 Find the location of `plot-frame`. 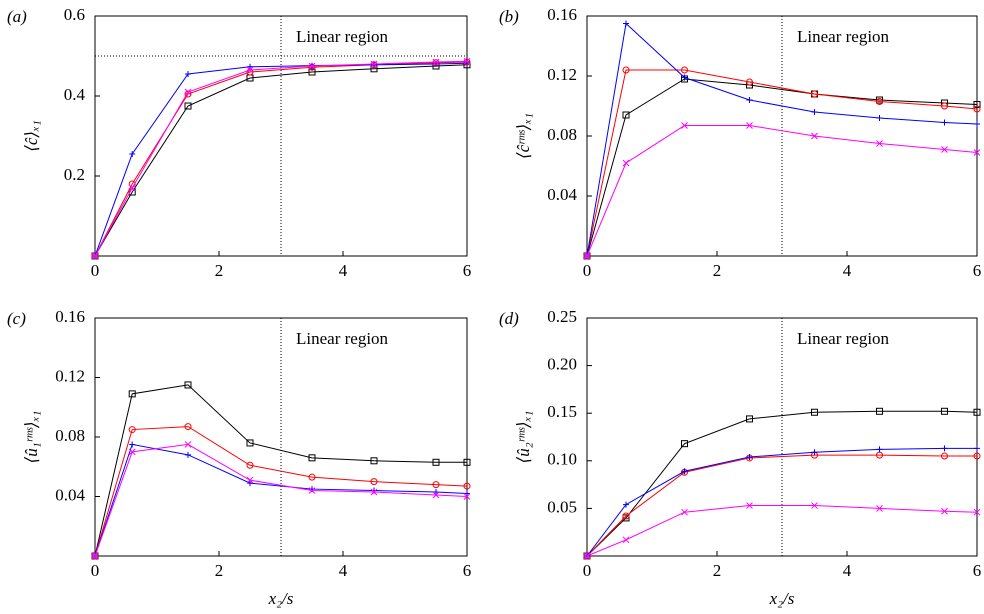

plot-frame is located at coordinates (281, 437).